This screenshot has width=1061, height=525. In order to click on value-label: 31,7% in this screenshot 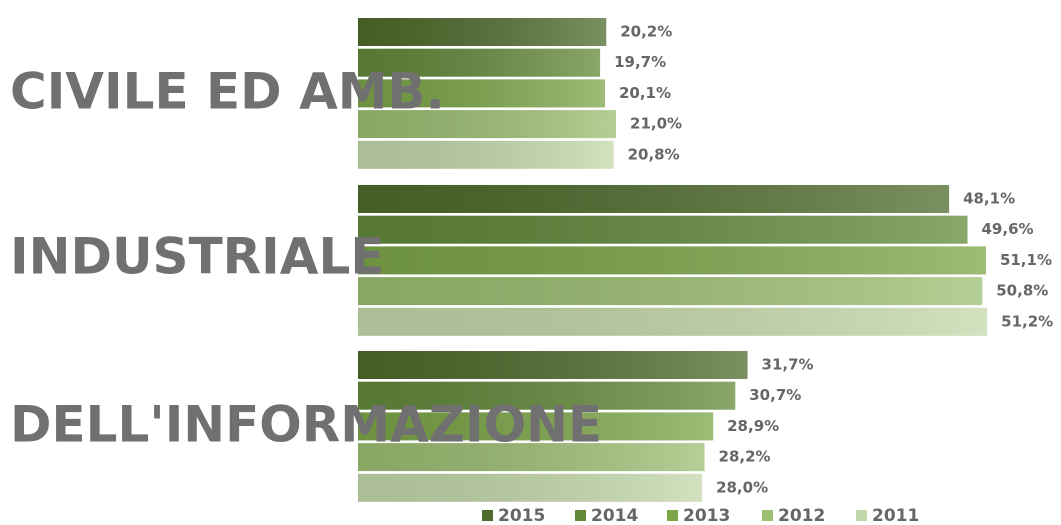, I will do `click(788, 365)`.